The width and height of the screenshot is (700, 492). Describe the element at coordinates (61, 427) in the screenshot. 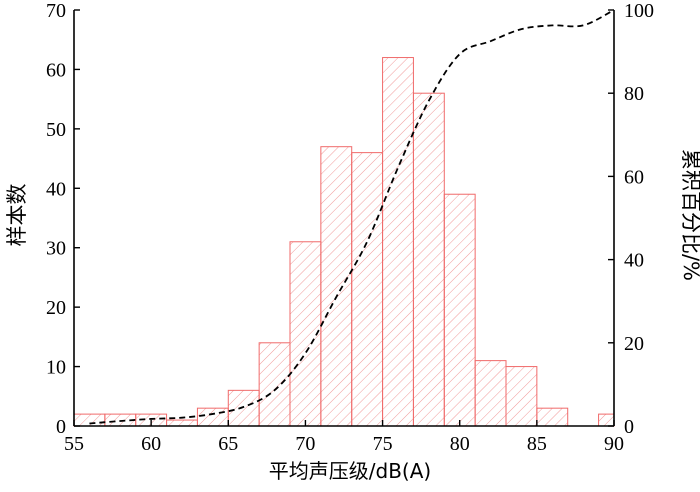

I see `left-y-tick-label: 0` at that location.